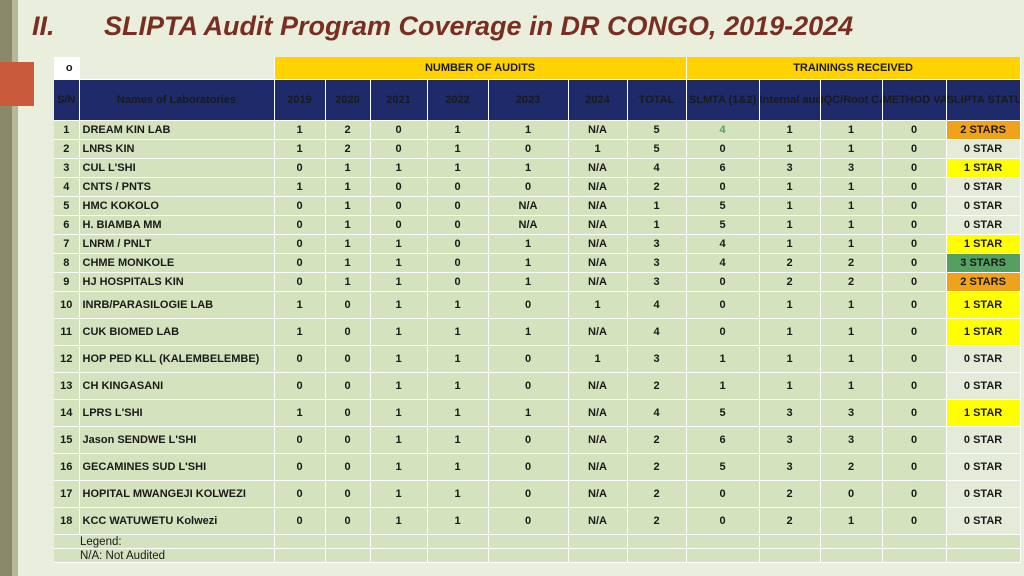 The image size is (1024, 576). I want to click on cell-slmta: 1, so click(723, 359).